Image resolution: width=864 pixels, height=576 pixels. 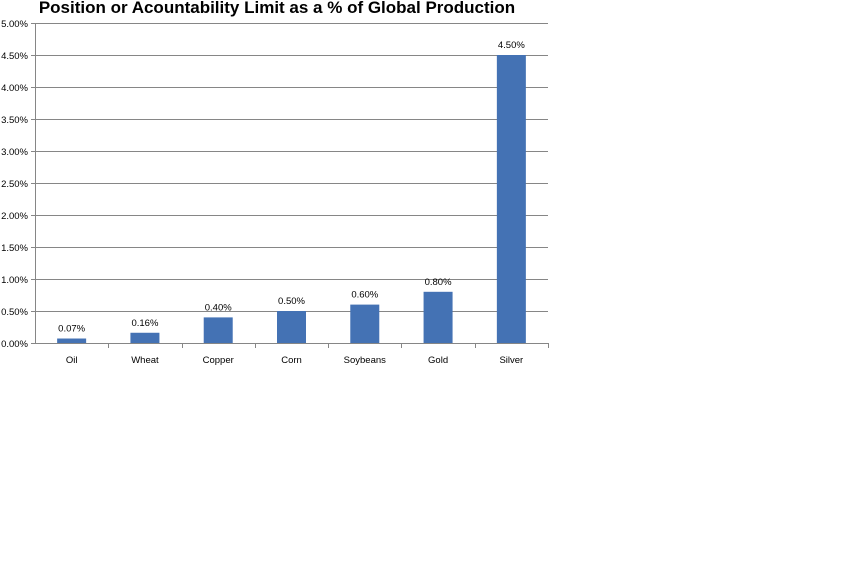 What do you see at coordinates (14, 216) in the screenshot?
I see `y-tick-label: 2.00%` at bounding box center [14, 216].